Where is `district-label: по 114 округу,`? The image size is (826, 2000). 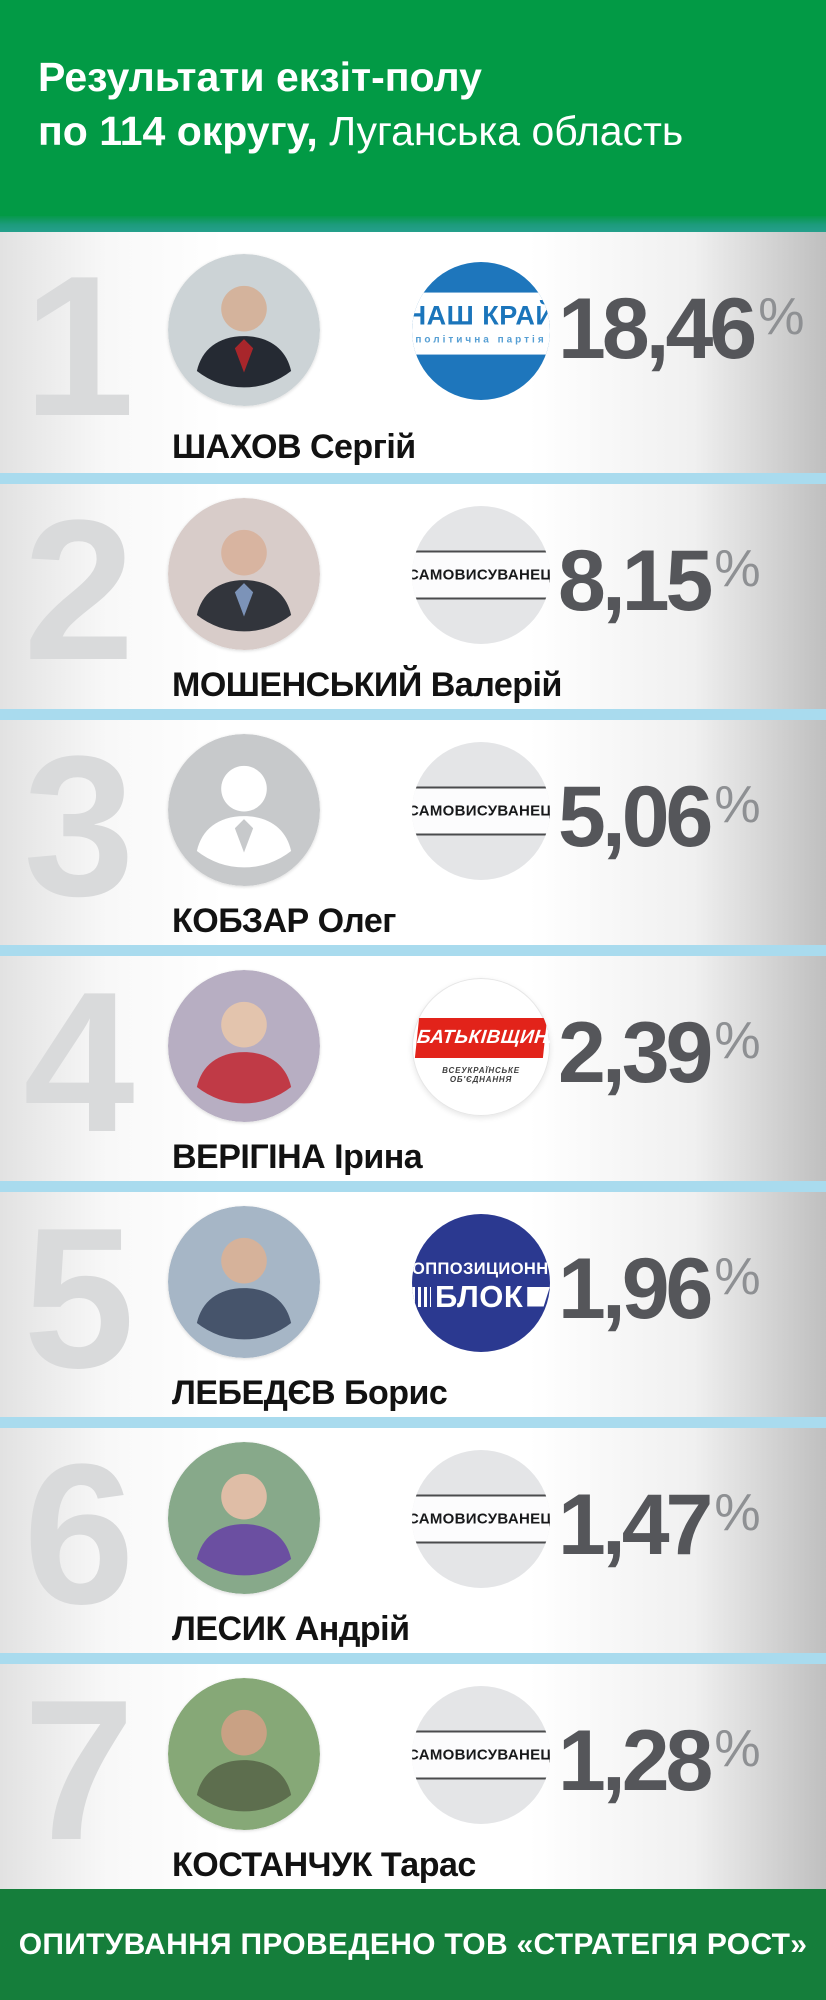
district-label: по 114 округу, is located at coordinates (178, 131).